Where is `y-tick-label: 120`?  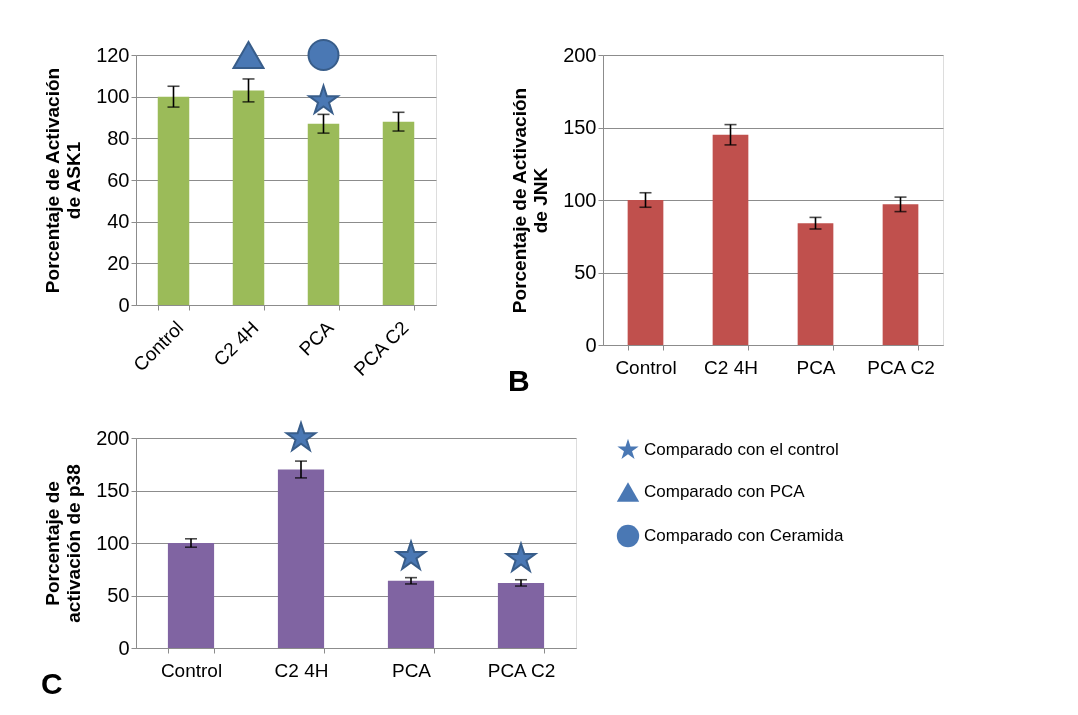 y-tick-label: 120 is located at coordinates (113, 54).